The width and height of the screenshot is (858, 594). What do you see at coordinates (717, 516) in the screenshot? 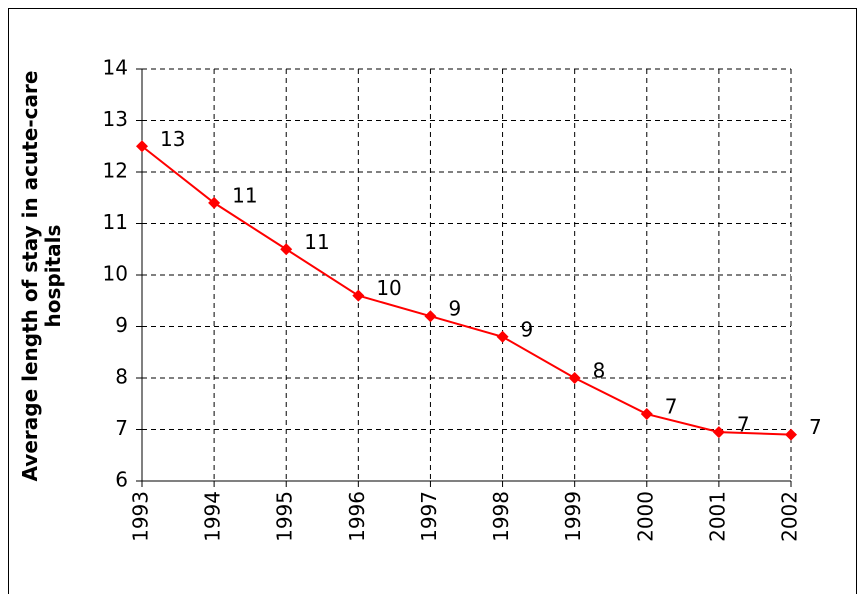
I see `x-tick-label: 2001` at bounding box center [717, 516].